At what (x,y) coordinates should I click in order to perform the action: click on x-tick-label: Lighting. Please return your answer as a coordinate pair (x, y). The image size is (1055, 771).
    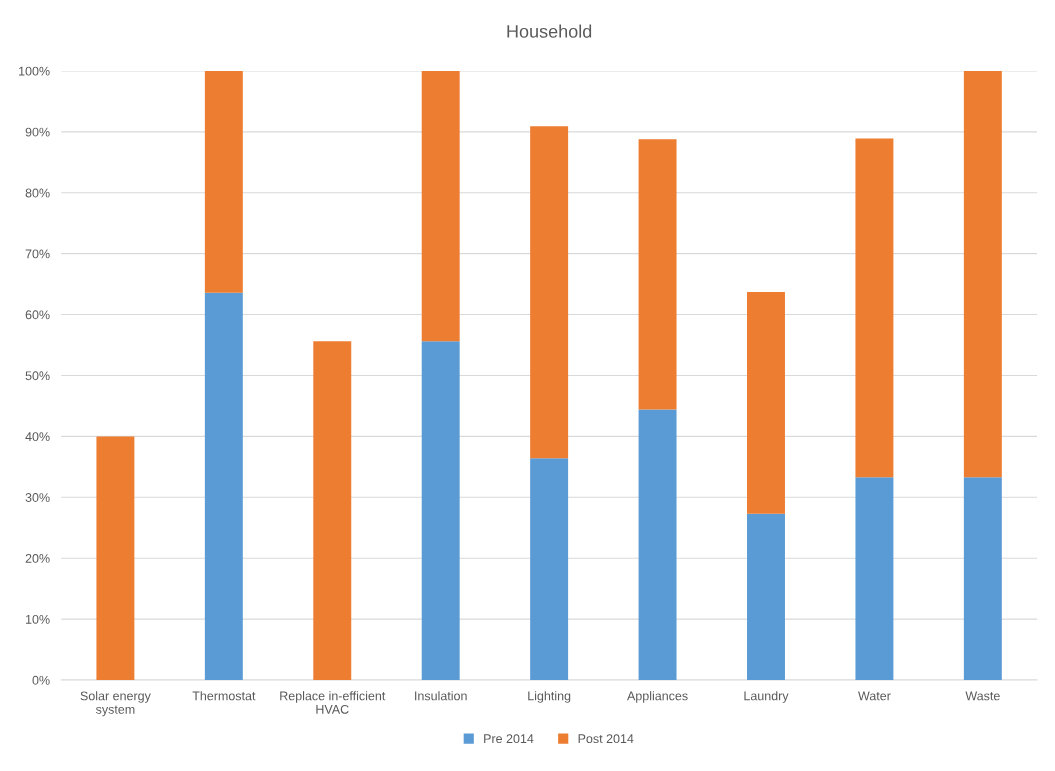
    Looking at the image, I should click on (549, 697).